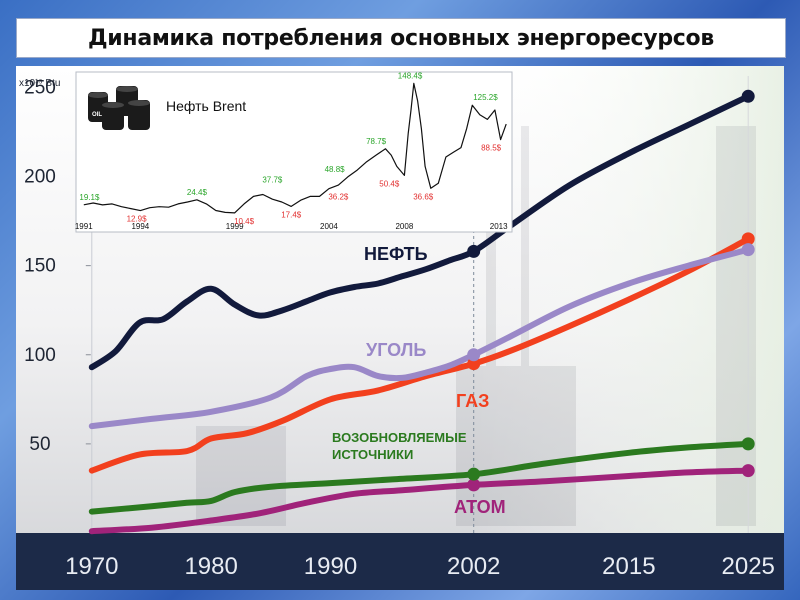 The image size is (800, 600). What do you see at coordinates (272, 179) in the screenshot?
I see `price-peak-label: 37.7$` at bounding box center [272, 179].